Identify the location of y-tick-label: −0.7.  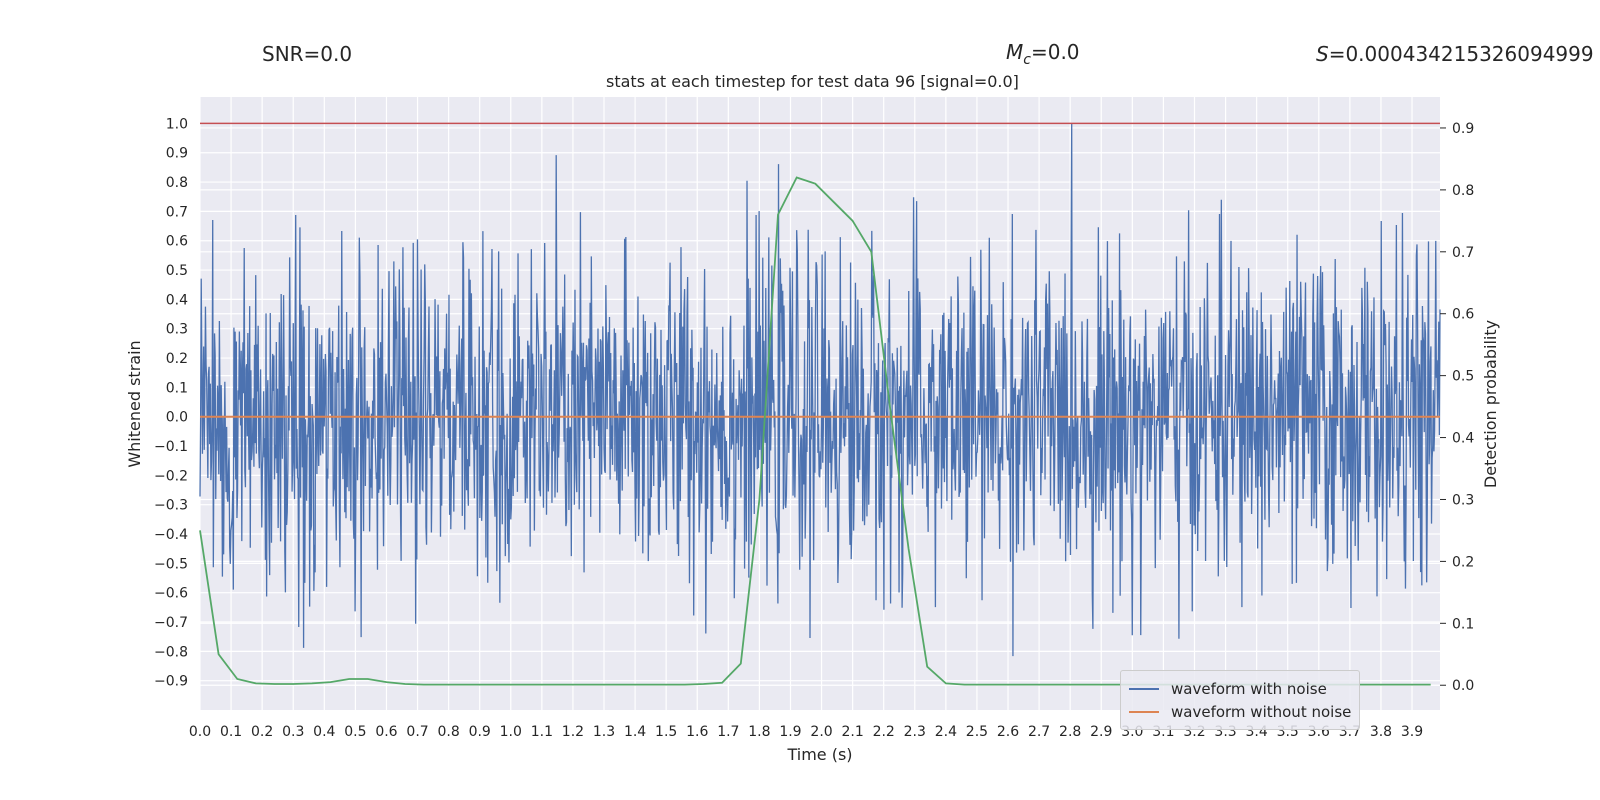
(171, 623).